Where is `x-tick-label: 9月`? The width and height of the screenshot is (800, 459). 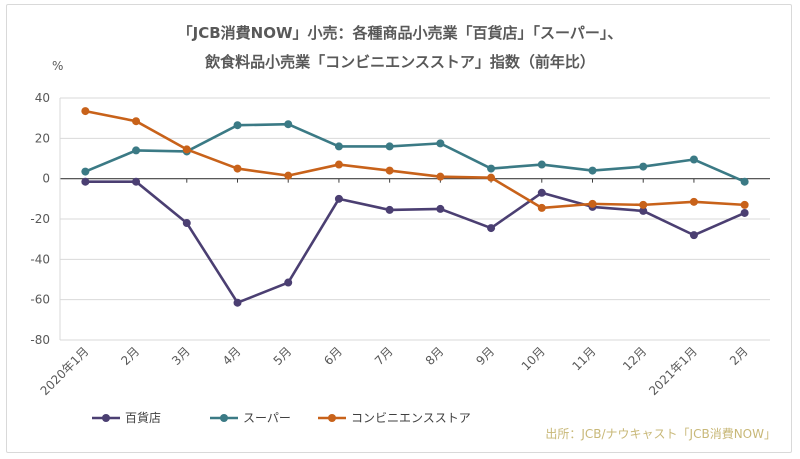 x-tick-label: 9月 is located at coordinates (485, 356).